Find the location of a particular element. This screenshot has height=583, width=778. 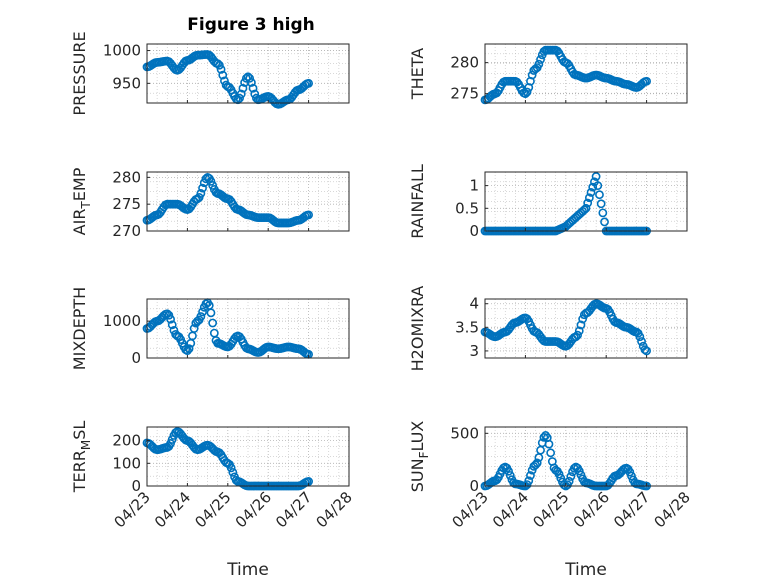

y-tick-label: 0.5 is located at coordinates (467, 208).